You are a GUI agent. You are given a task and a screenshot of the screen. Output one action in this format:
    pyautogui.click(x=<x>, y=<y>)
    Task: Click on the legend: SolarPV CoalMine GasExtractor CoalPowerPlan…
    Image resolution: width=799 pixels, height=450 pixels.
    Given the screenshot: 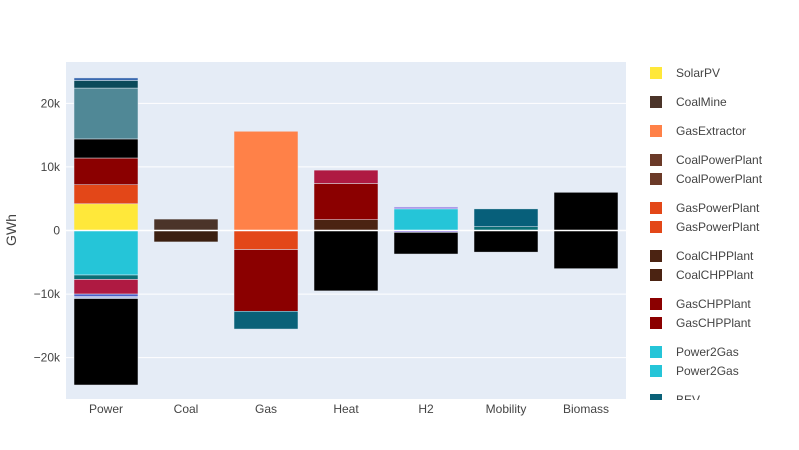 What is the action you would take?
    pyautogui.click(x=706, y=236)
    